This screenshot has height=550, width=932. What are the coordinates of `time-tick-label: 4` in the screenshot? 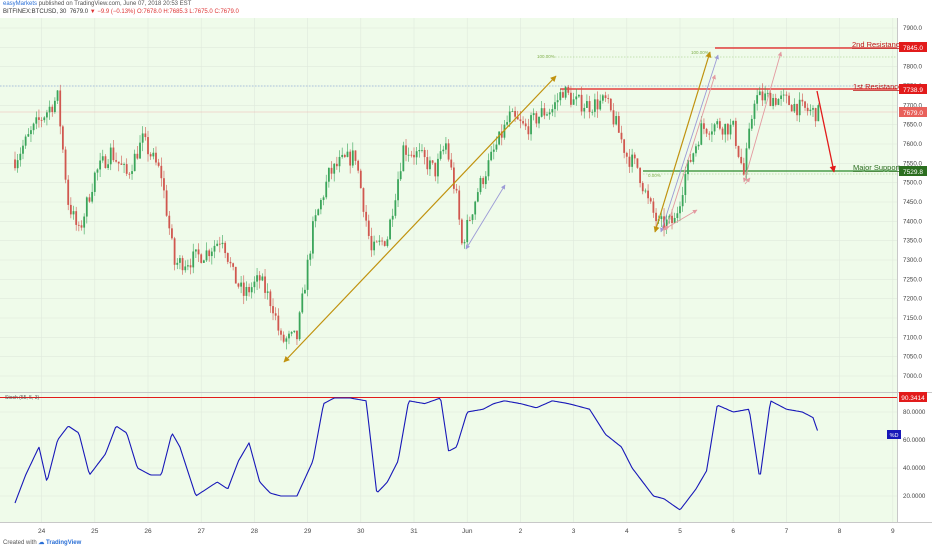 It's located at (627, 531).